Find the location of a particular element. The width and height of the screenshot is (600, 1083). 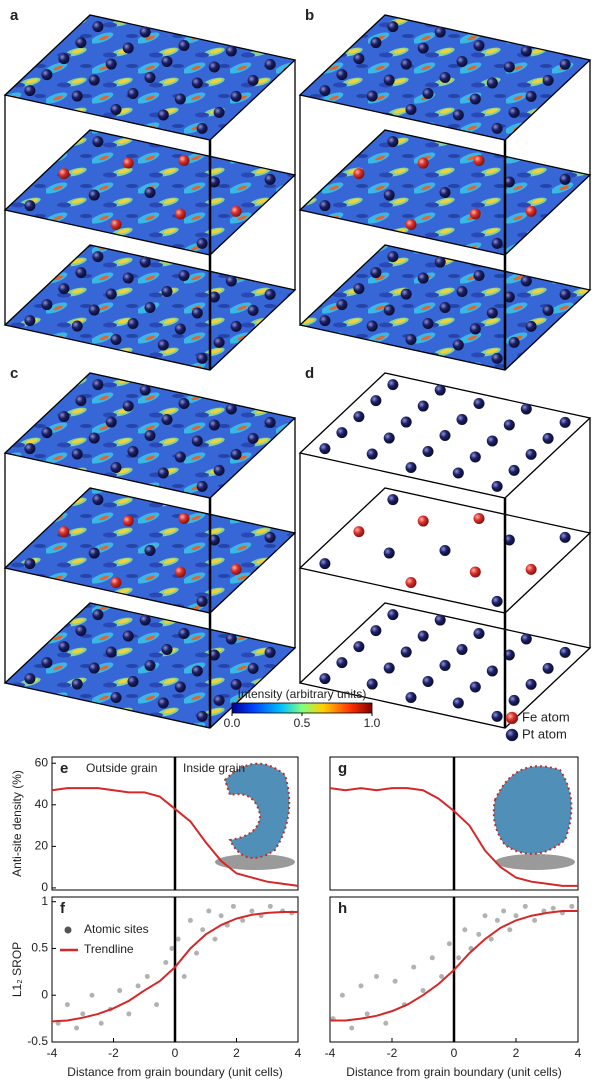

panel-letter: c is located at coordinates (14, 373).